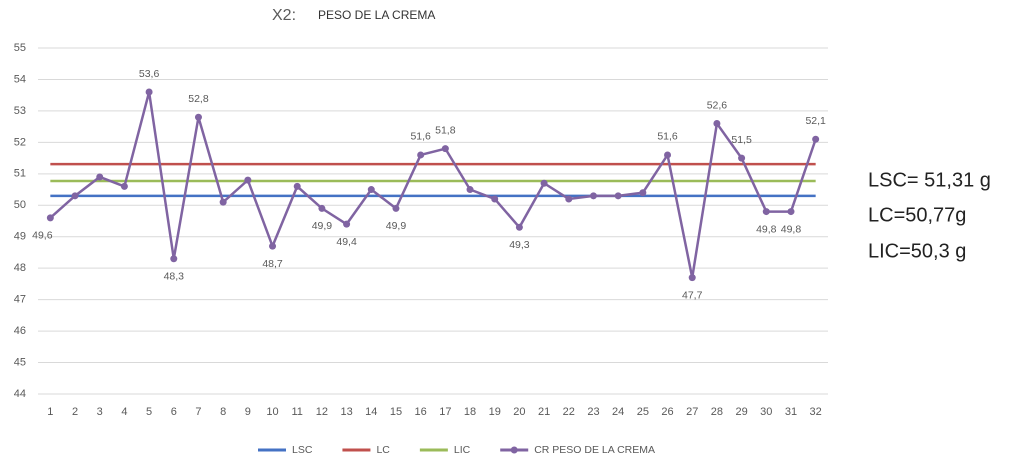  I want to click on x-tick-label: 12, so click(322, 412).